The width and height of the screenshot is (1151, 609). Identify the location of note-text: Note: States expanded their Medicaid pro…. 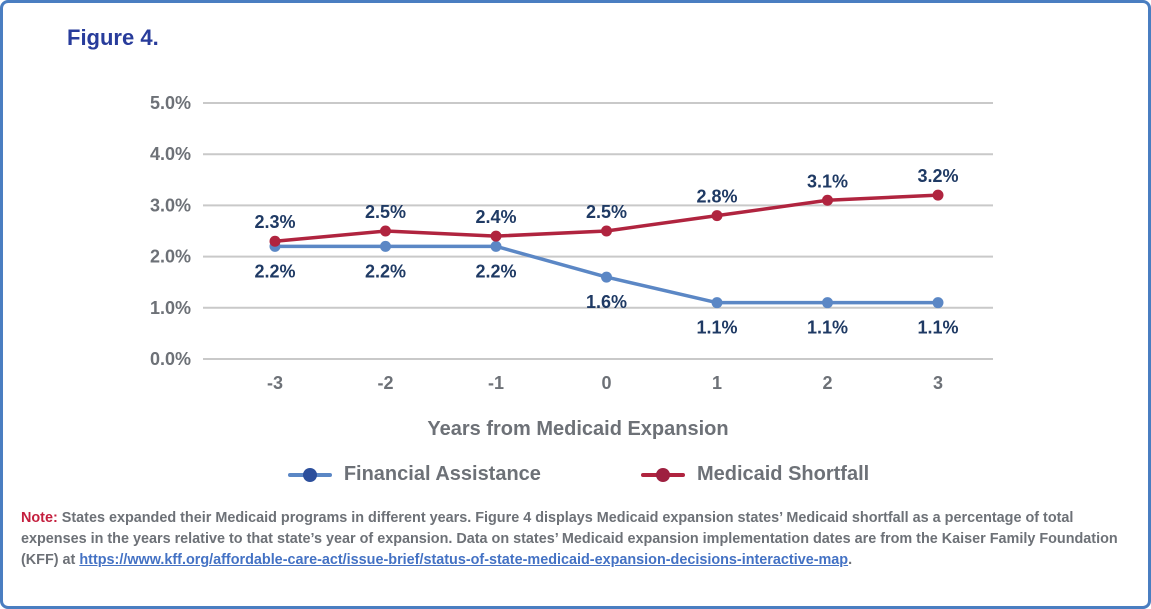
(579, 539).